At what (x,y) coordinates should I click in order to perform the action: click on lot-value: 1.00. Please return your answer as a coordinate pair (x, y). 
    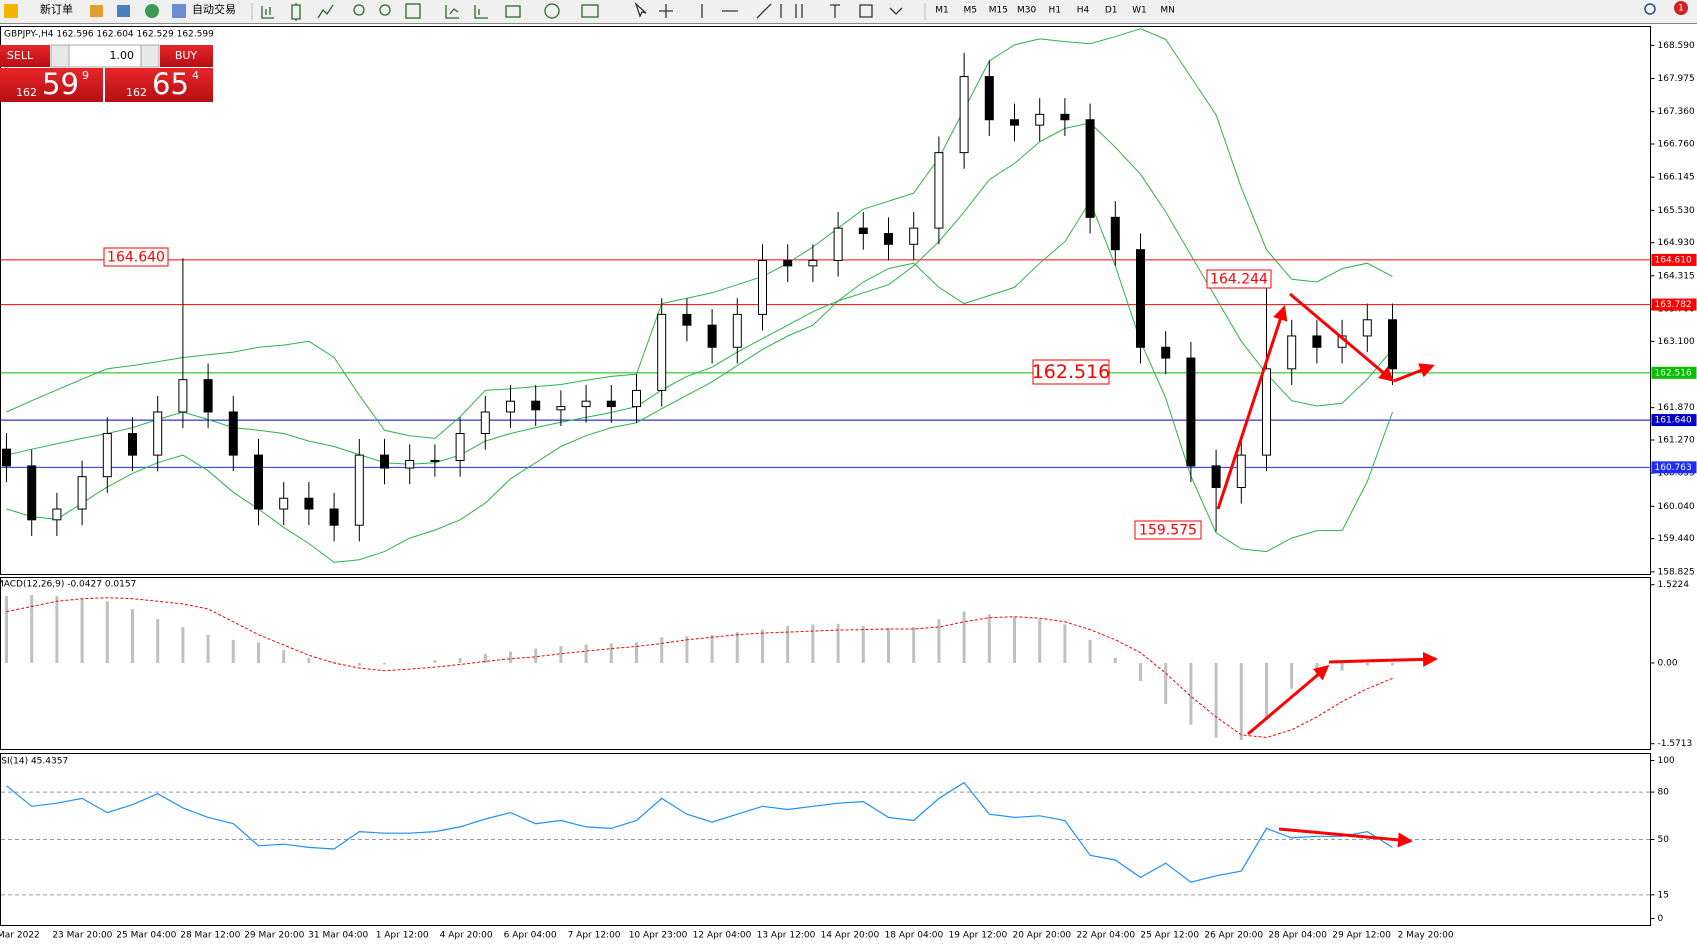
    Looking at the image, I should click on (122, 55).